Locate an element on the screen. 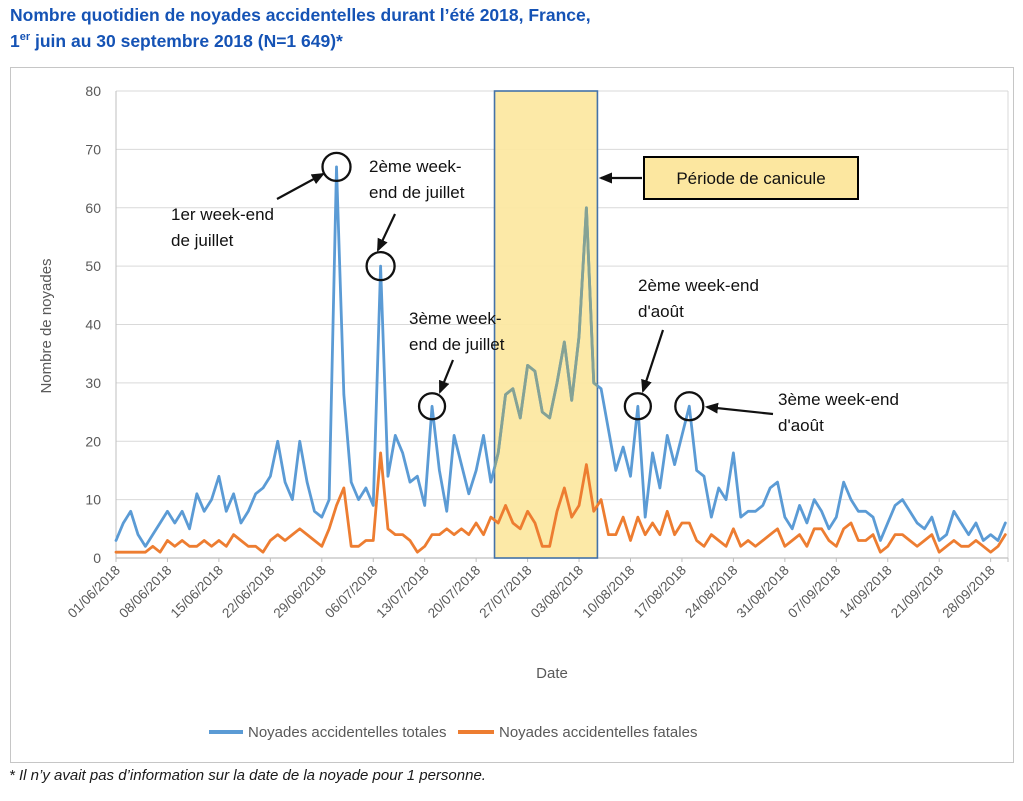 The image size is (1023, 801). x-tick-label: 28/09/2018 is located at coordinates (968, 592).